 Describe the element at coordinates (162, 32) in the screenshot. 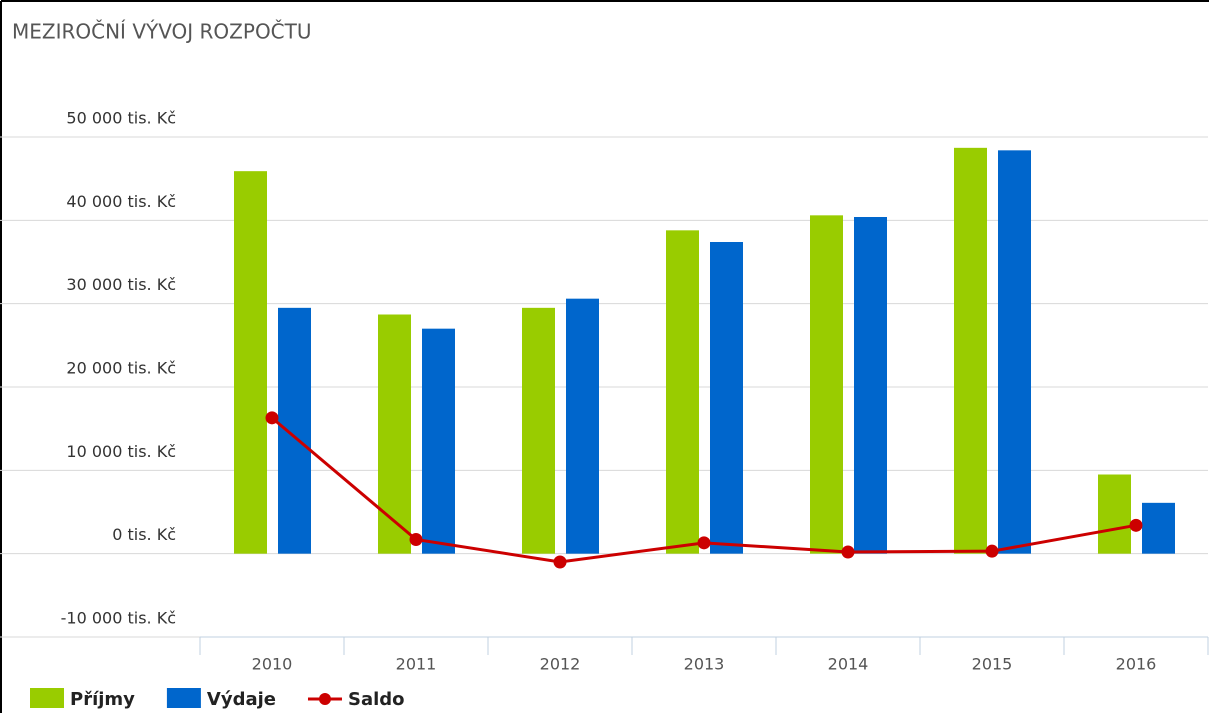

I see `chart-title: MEZIROČNÍ VÝVOJ ROZPOČTU` at that location.